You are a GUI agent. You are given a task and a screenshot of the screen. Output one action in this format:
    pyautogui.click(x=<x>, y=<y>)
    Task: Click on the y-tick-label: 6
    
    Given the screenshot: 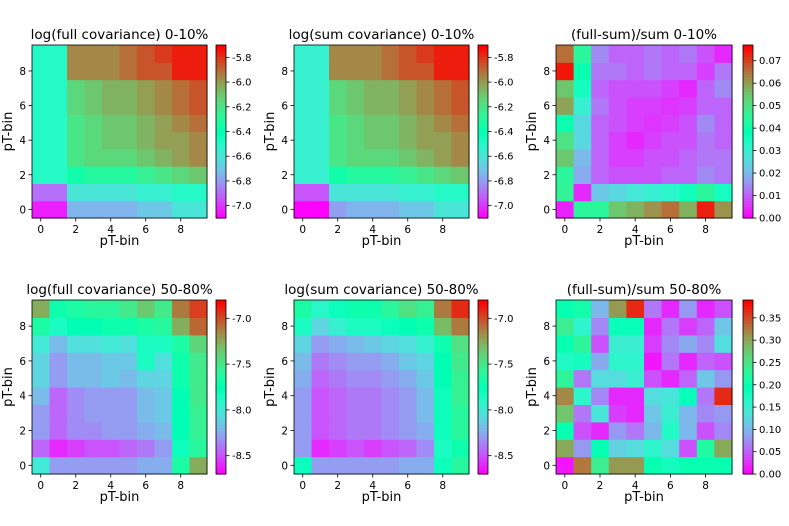 What is the action you would take?
    pyautogui.click(x=284, y=107)
    